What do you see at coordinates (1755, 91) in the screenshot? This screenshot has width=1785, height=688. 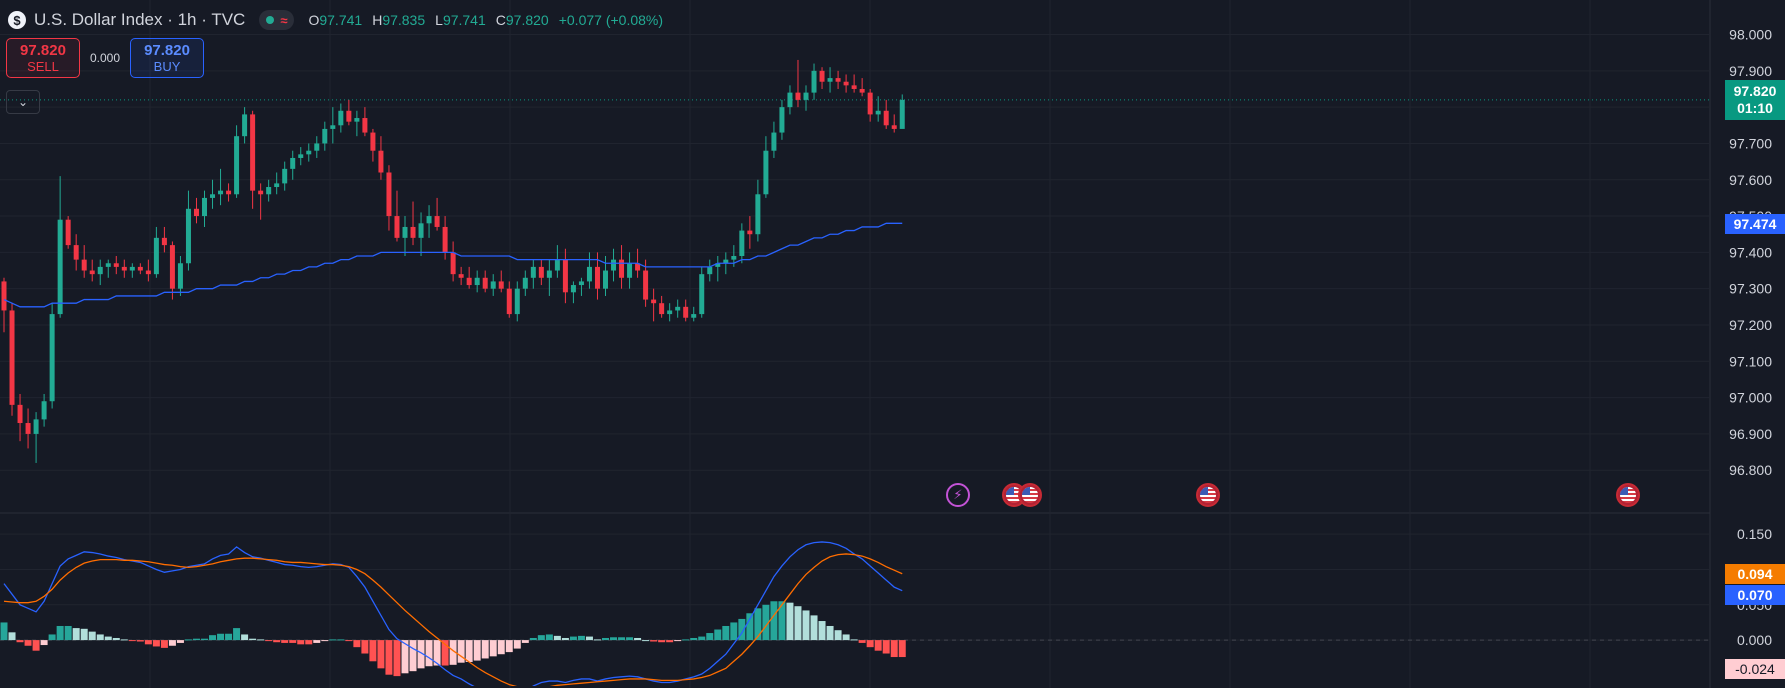 I see `last-price-value: 97.820` at bounding box center [1755, 91].